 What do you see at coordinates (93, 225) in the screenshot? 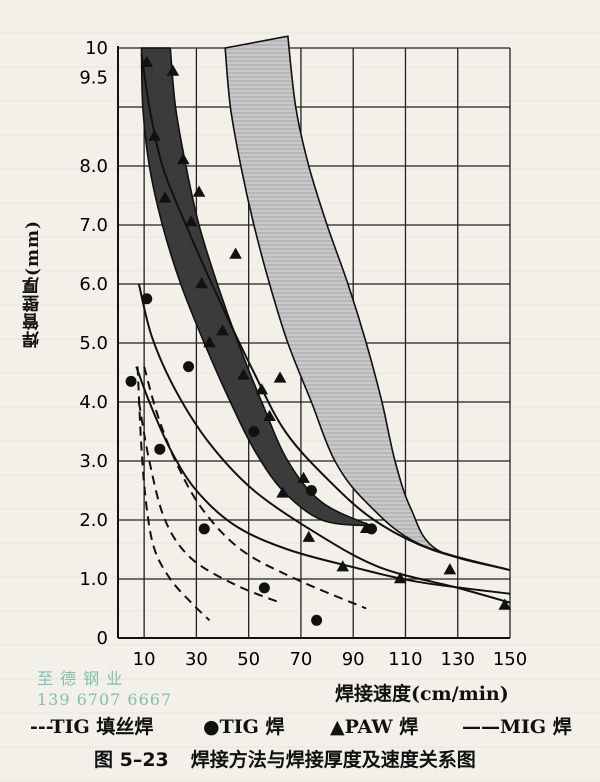
I see `y-tick-label: 7.0` at bounding box center [93, 225].